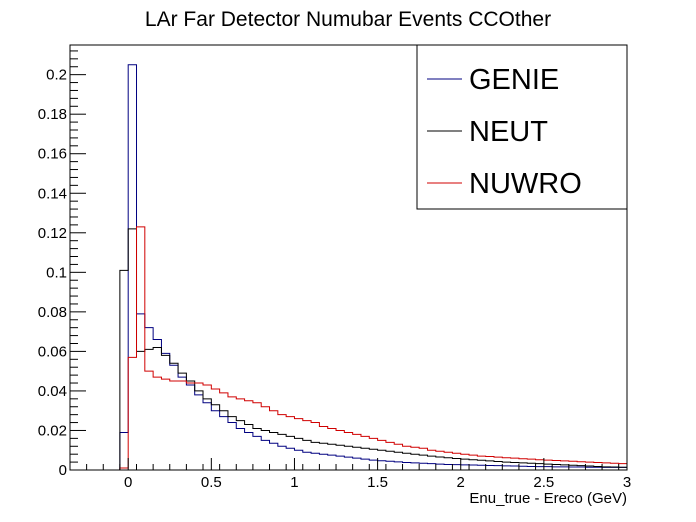  Describe the element at coordinates (543, 482) in the screenshot. I see `x-tick-label: 2.5` at that location.